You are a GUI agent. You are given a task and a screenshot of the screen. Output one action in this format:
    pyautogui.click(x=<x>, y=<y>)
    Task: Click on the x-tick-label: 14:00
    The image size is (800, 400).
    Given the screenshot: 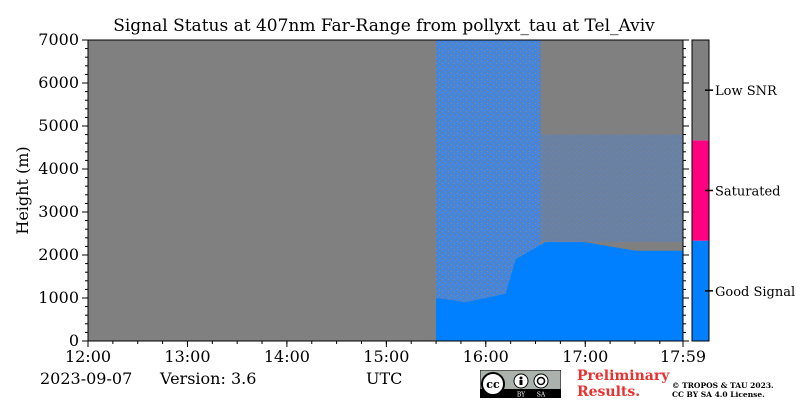 What is the action you would take?
    pyautogui.click(x=287, y=356)
    